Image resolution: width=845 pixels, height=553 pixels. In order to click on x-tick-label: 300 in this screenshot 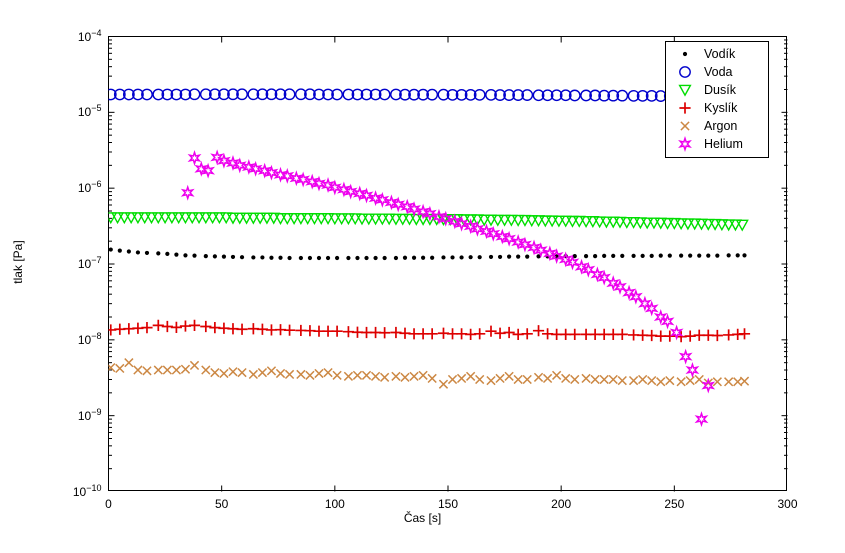, I will do `click(787, 503)`.